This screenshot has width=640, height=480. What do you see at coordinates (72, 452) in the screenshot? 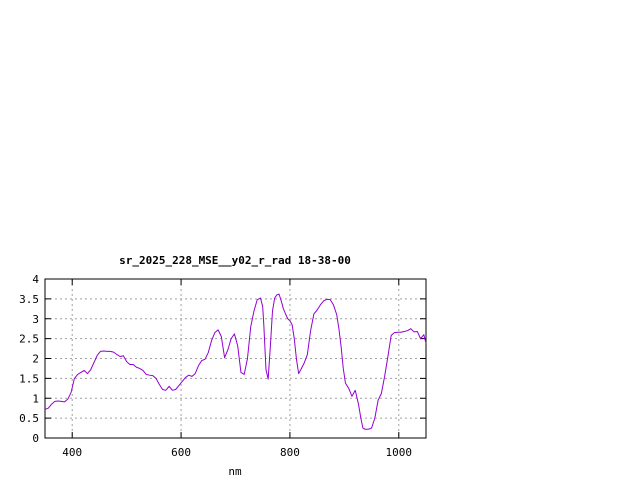
I see `x-tick-label-0: 400` at bounding box center [72, 452].